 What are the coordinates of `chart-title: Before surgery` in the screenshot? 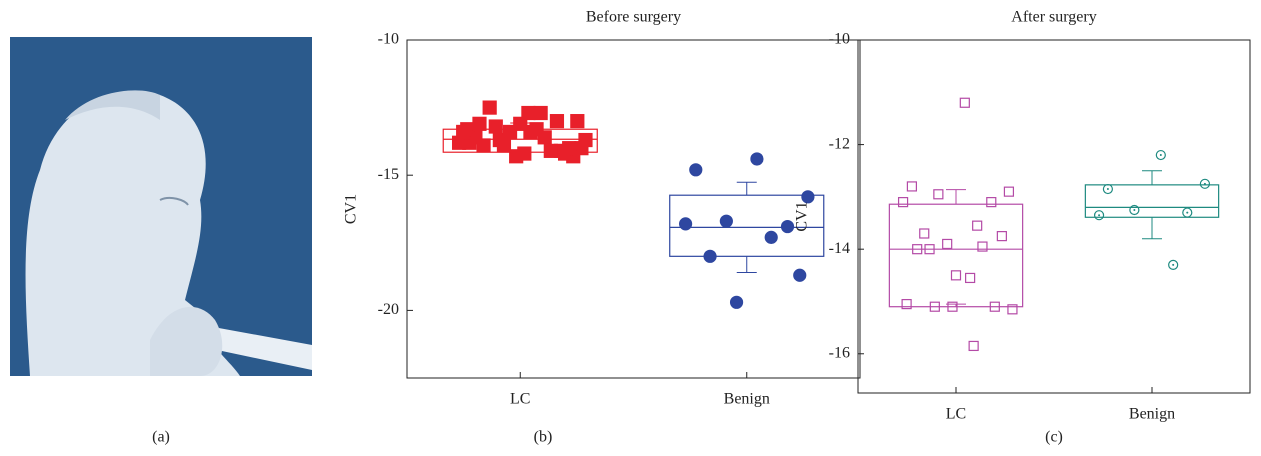 It's located at (633, 17).